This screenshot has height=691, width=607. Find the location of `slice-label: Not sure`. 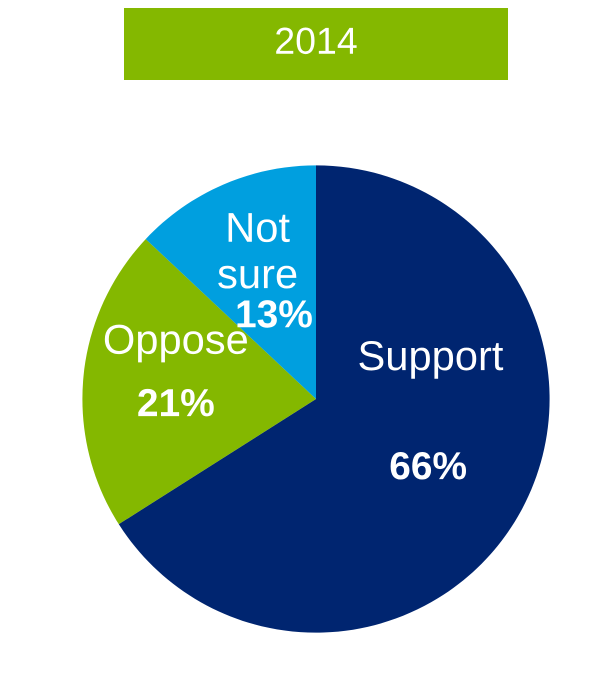

slice-label: Not sure is located at coordinates (257, 251).